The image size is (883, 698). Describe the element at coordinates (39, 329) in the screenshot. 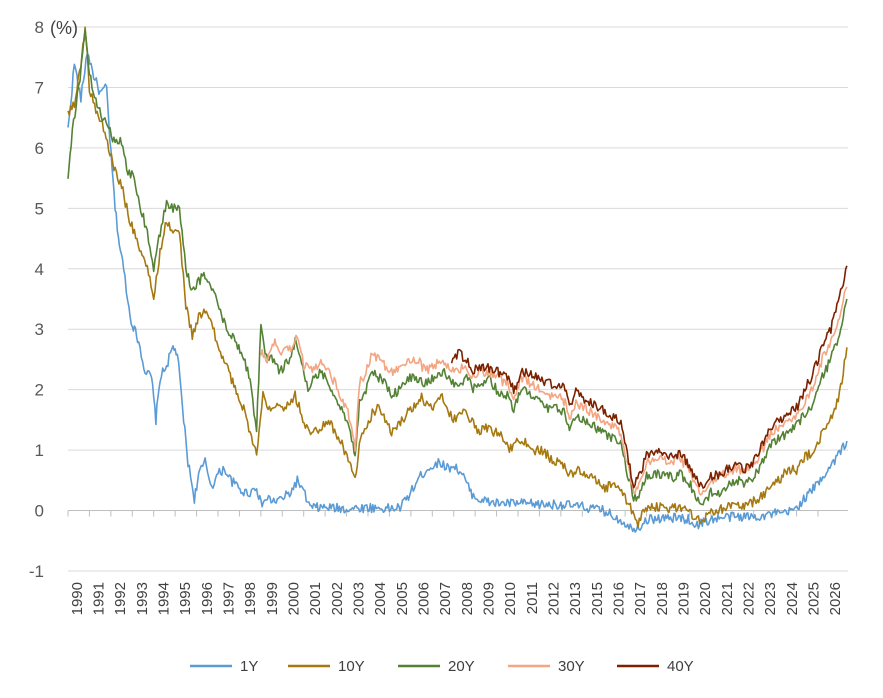

I see `y-tick-label: 3` at that location.